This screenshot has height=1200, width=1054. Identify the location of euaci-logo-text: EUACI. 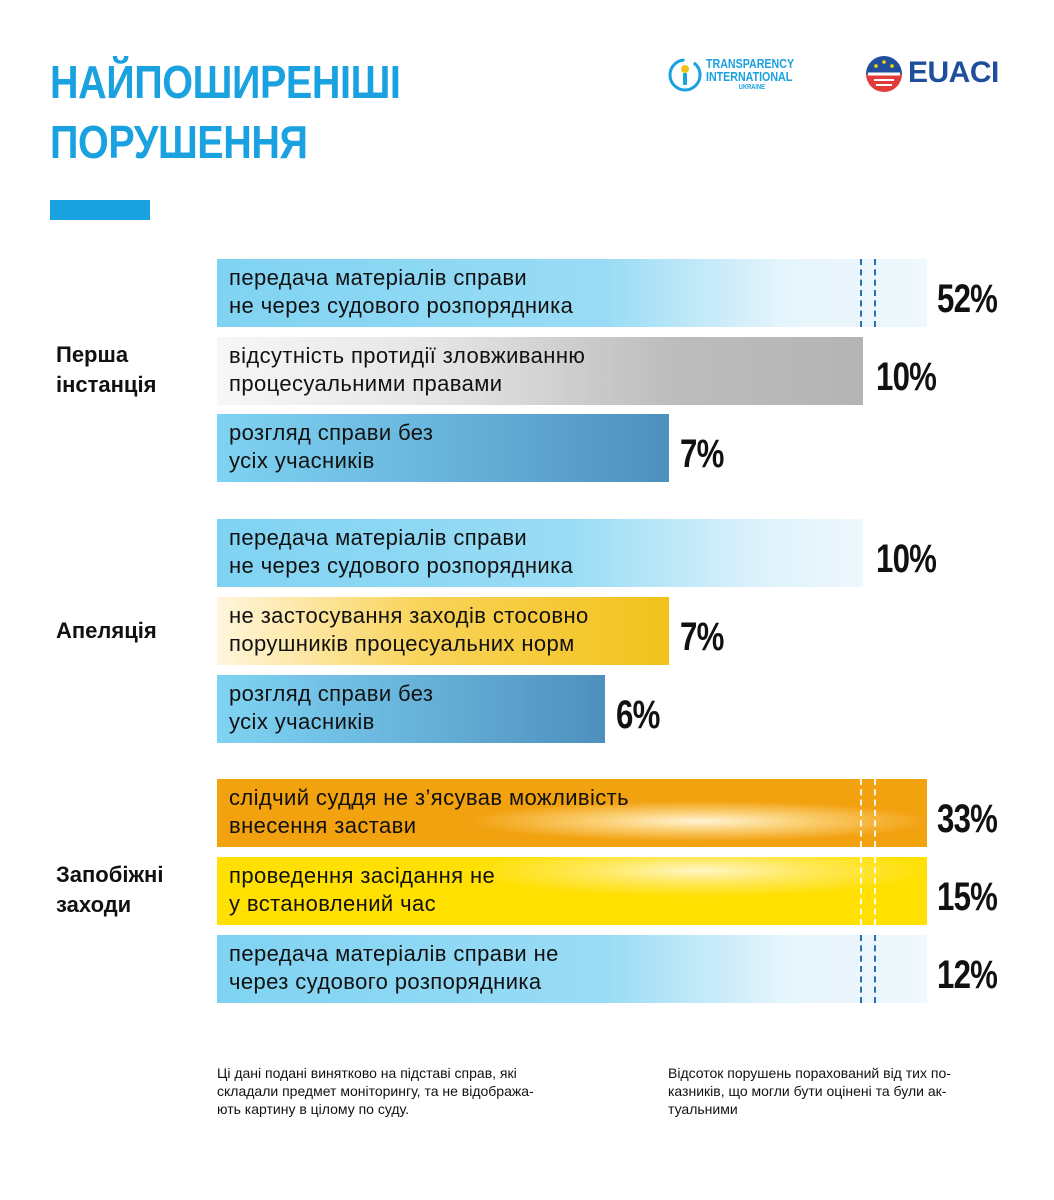
(953, 72).